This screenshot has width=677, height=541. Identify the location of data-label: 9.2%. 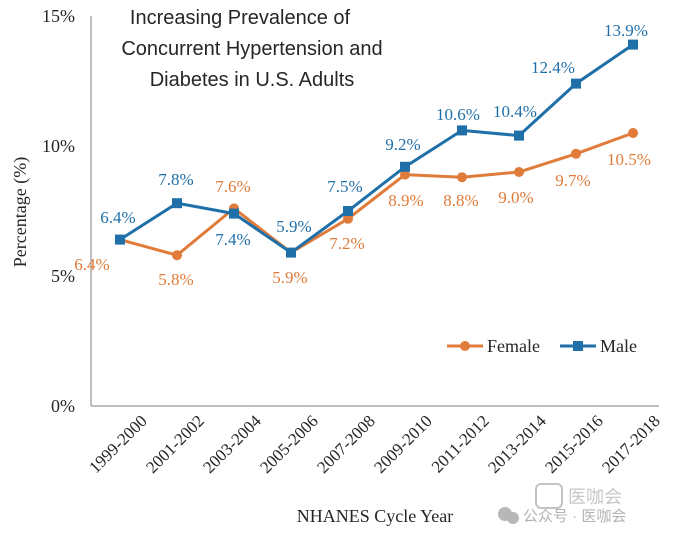
(402, 144).